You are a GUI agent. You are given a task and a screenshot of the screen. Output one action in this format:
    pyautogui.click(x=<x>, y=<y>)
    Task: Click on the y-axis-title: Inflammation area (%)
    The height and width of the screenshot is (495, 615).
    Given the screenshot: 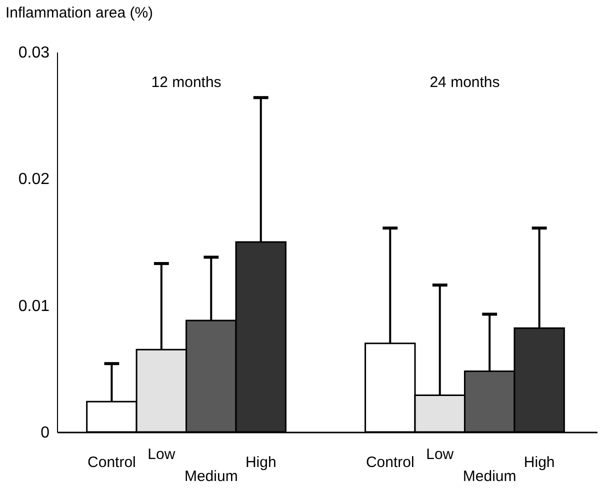 What is the action you would take?
    pyautogui.click(x=80, y=13)
    